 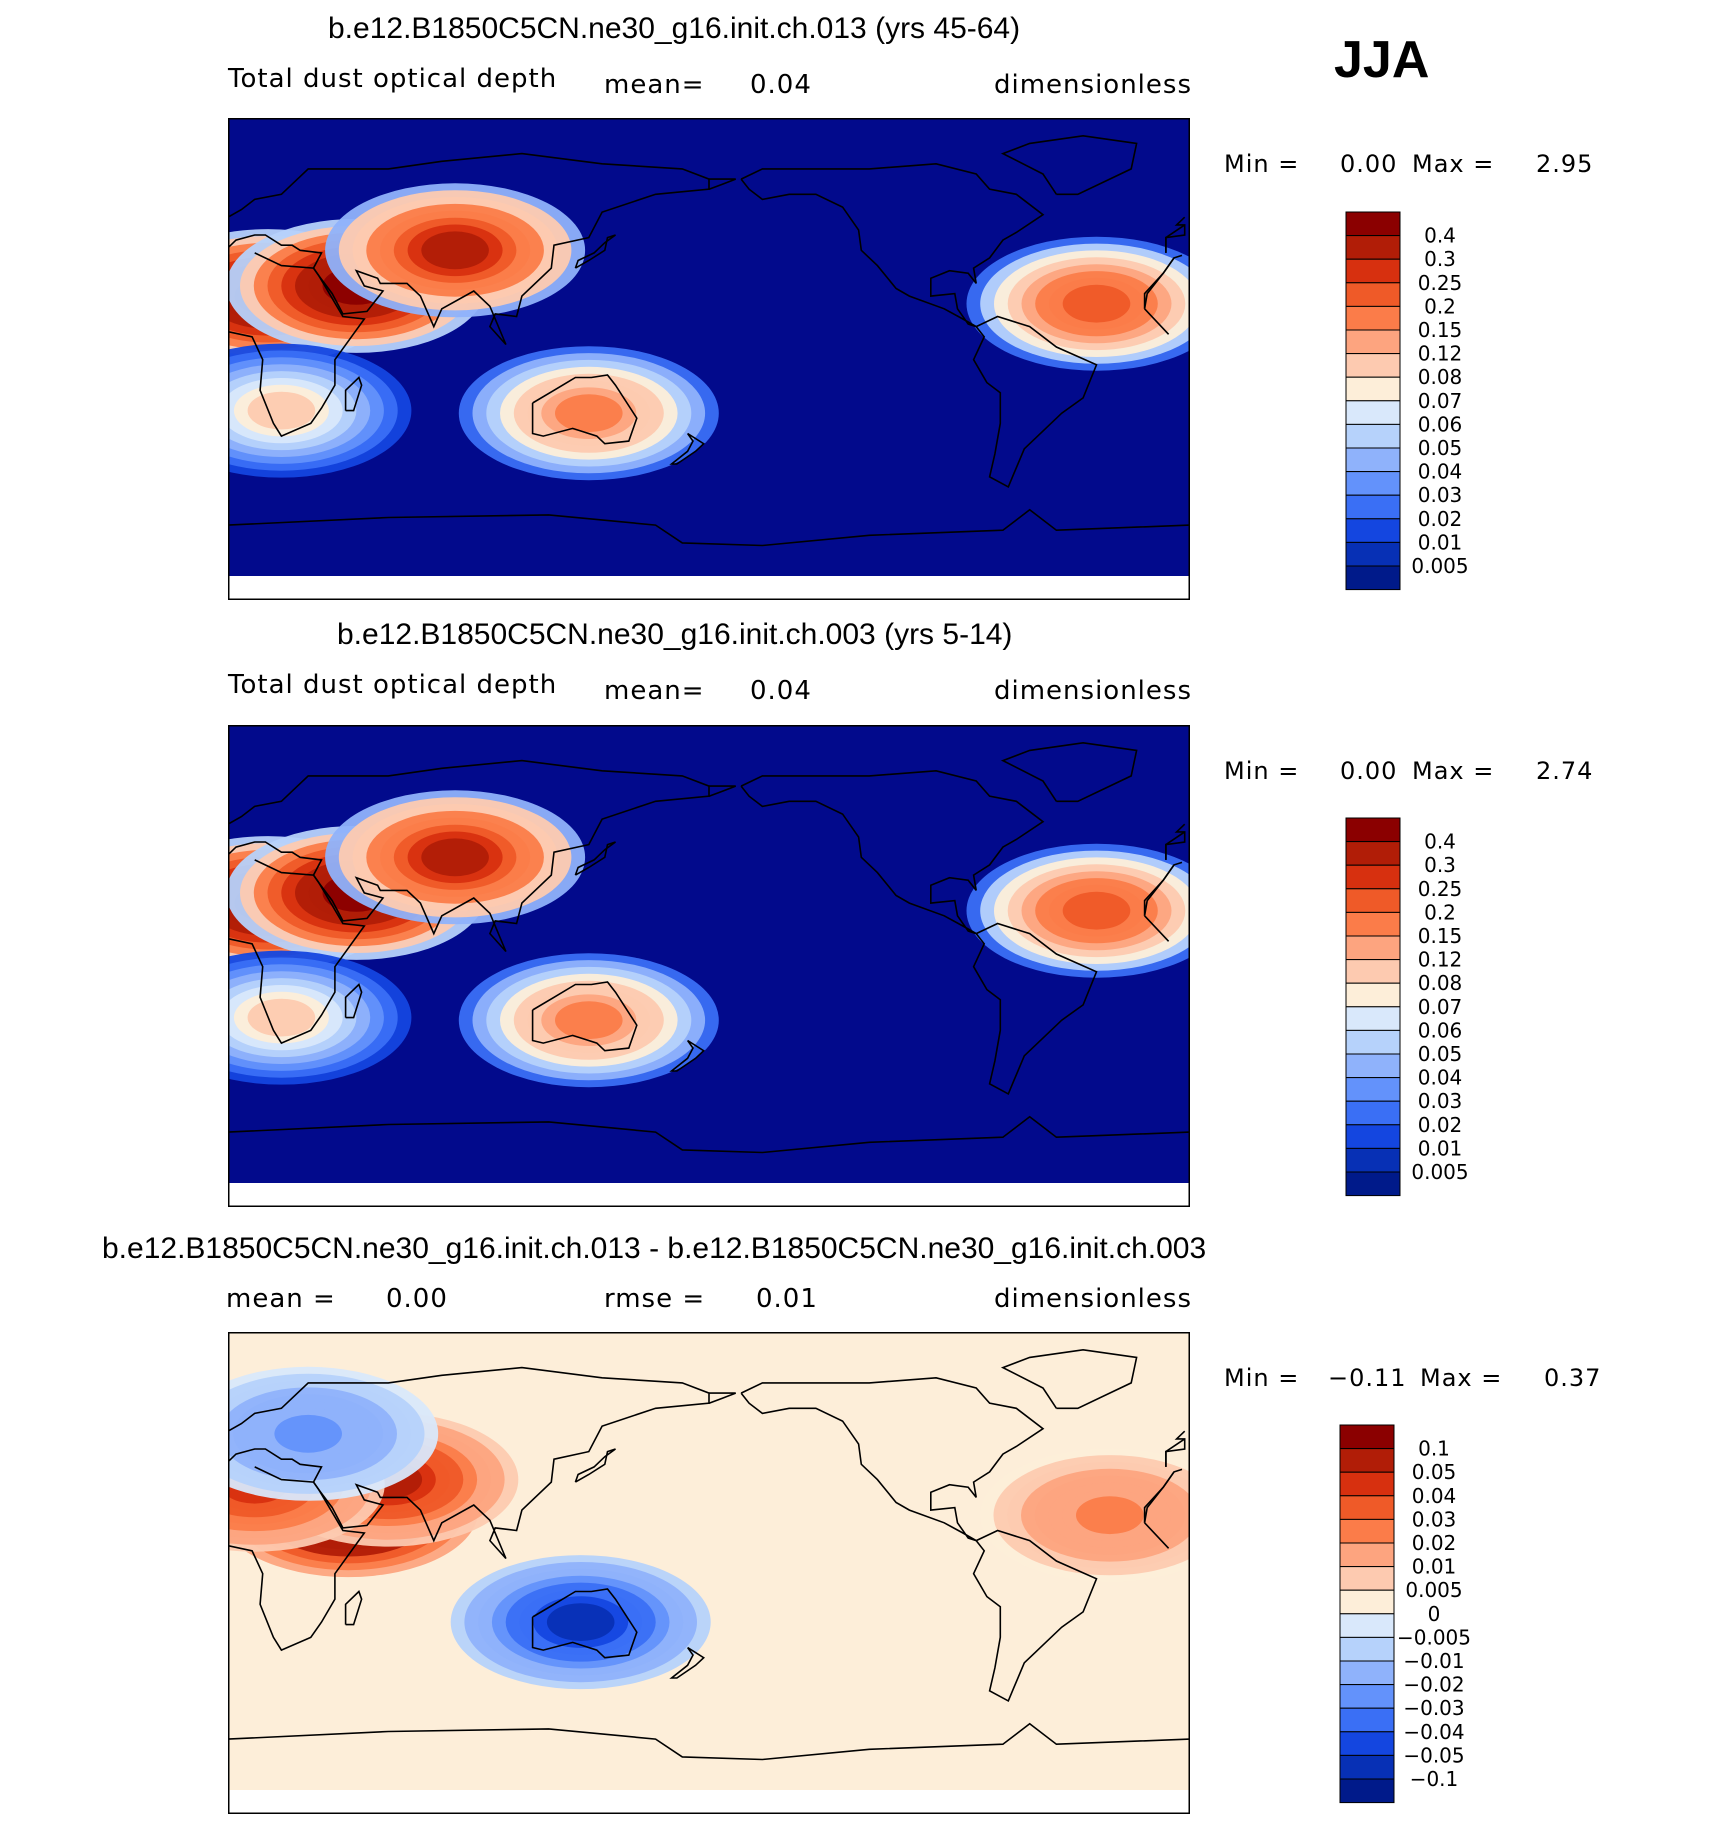 I want to click on colorbar-tick-label: 0.25, so click(x=1440, y=283).